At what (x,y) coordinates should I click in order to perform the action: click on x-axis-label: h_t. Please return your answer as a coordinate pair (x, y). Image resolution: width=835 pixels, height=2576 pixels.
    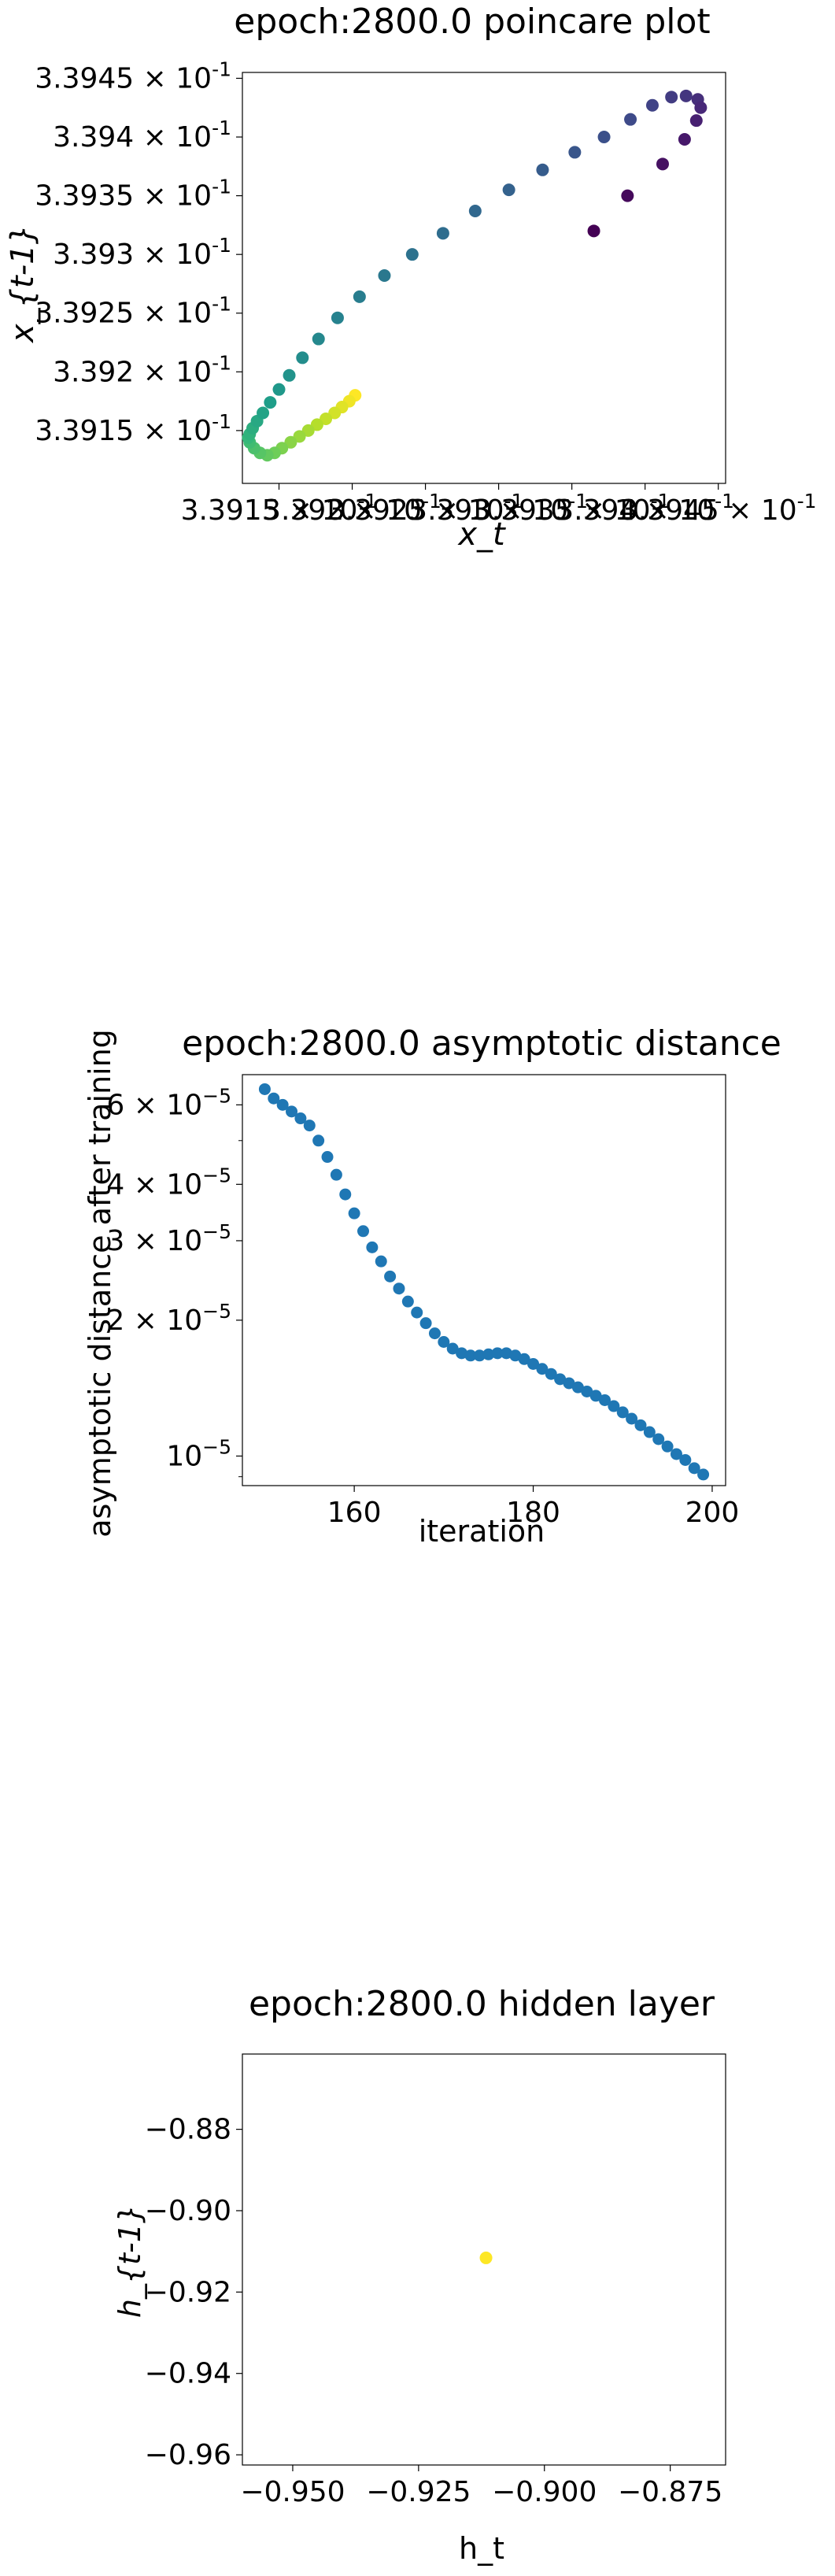
    Looking at the image, I should click on (481, 2548).